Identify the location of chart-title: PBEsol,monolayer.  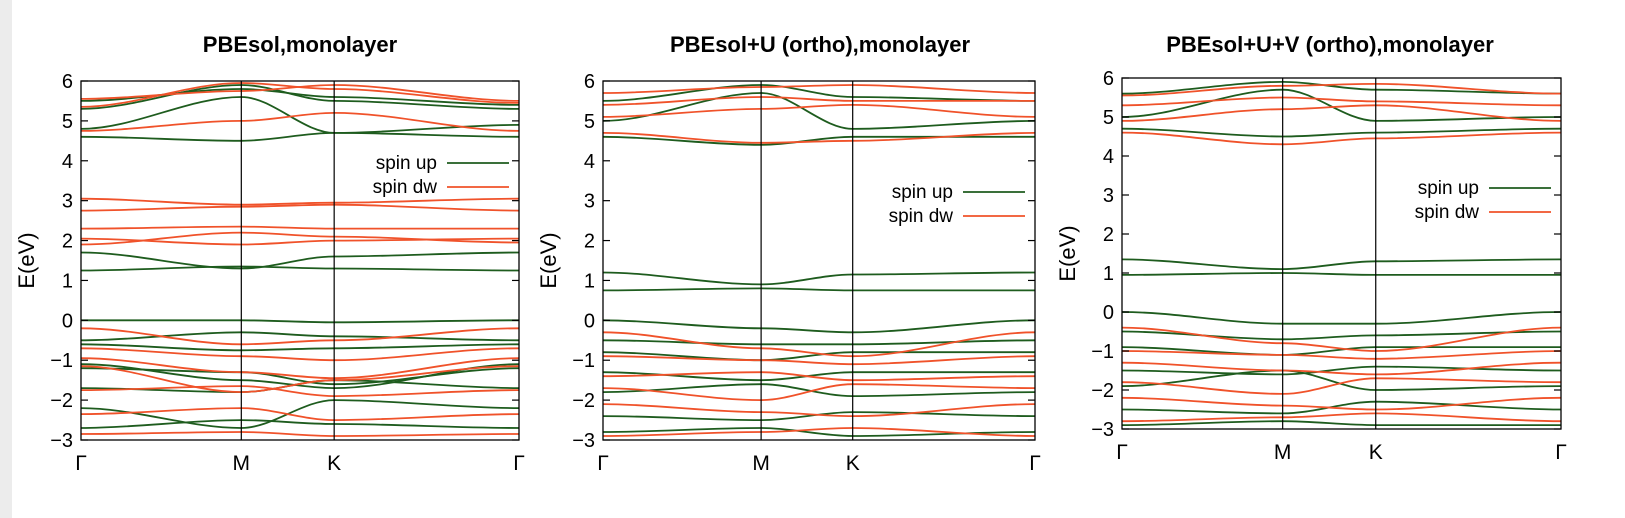
(300, 44).